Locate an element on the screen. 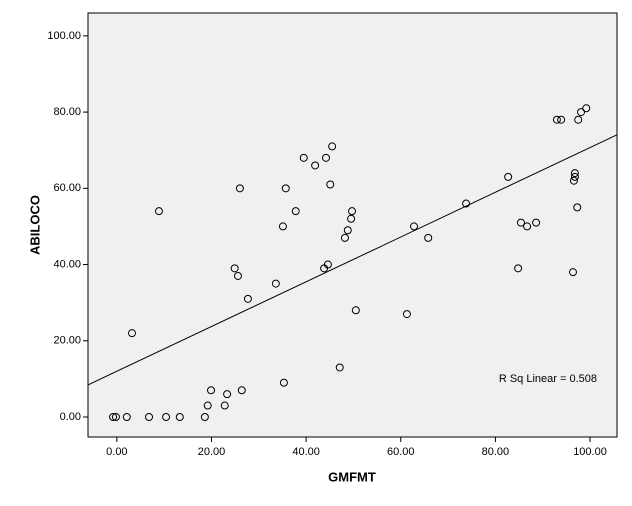  y-tick-label: 60.00 is located at coordinates (67, 188).